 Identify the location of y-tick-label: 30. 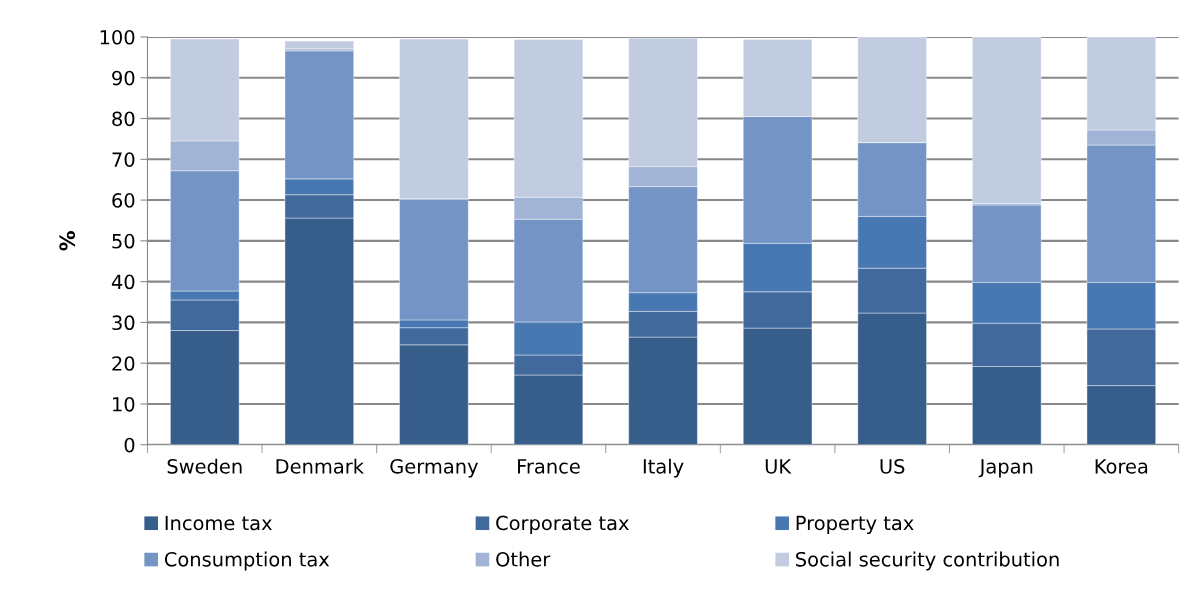
(123, 323).